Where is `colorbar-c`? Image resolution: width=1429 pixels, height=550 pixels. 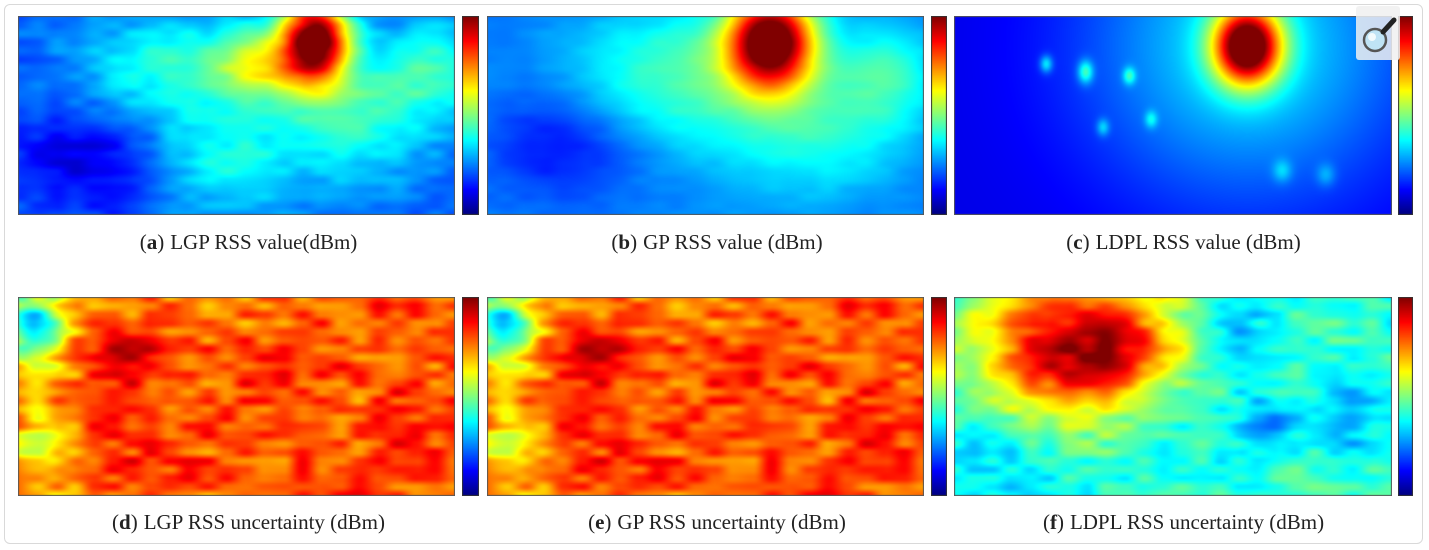
colorbar-c is located at coordinates (1405, 115).